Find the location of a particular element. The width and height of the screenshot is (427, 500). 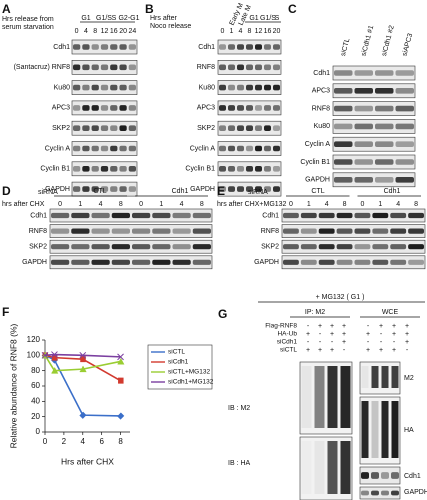

row-label: GAPDH is located at coordinates (266, 262).